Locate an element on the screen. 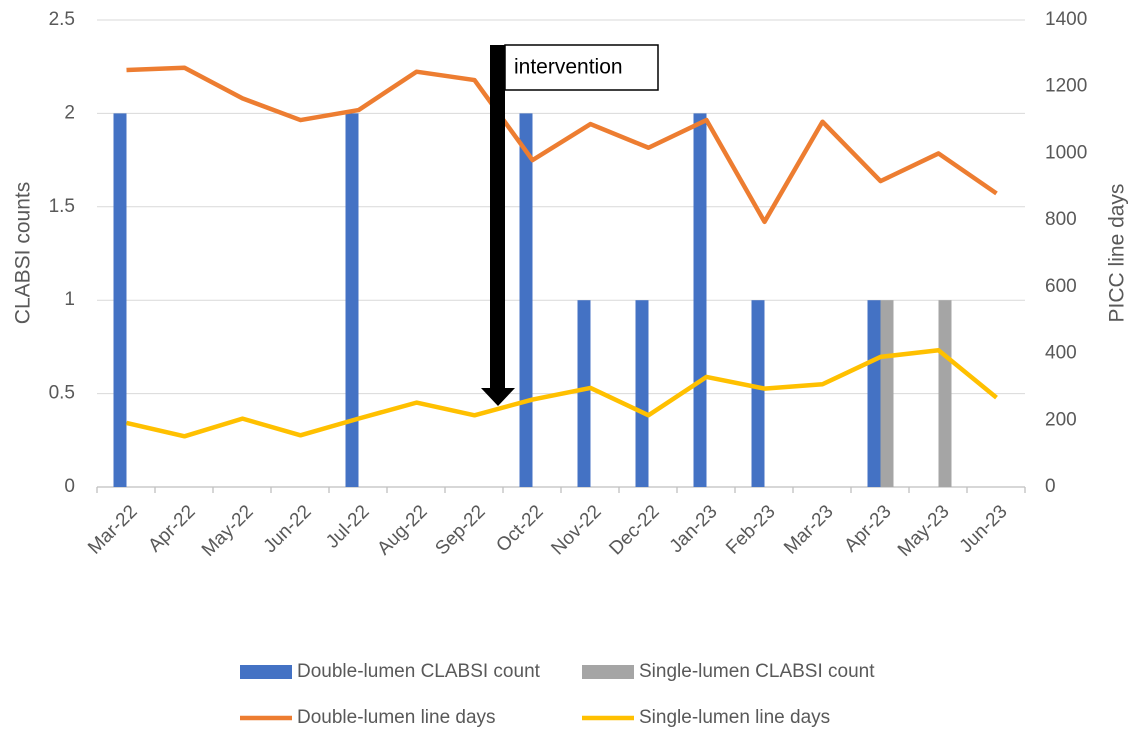  x-tick-label: Aug-22 is located at coordinates (402, 530).